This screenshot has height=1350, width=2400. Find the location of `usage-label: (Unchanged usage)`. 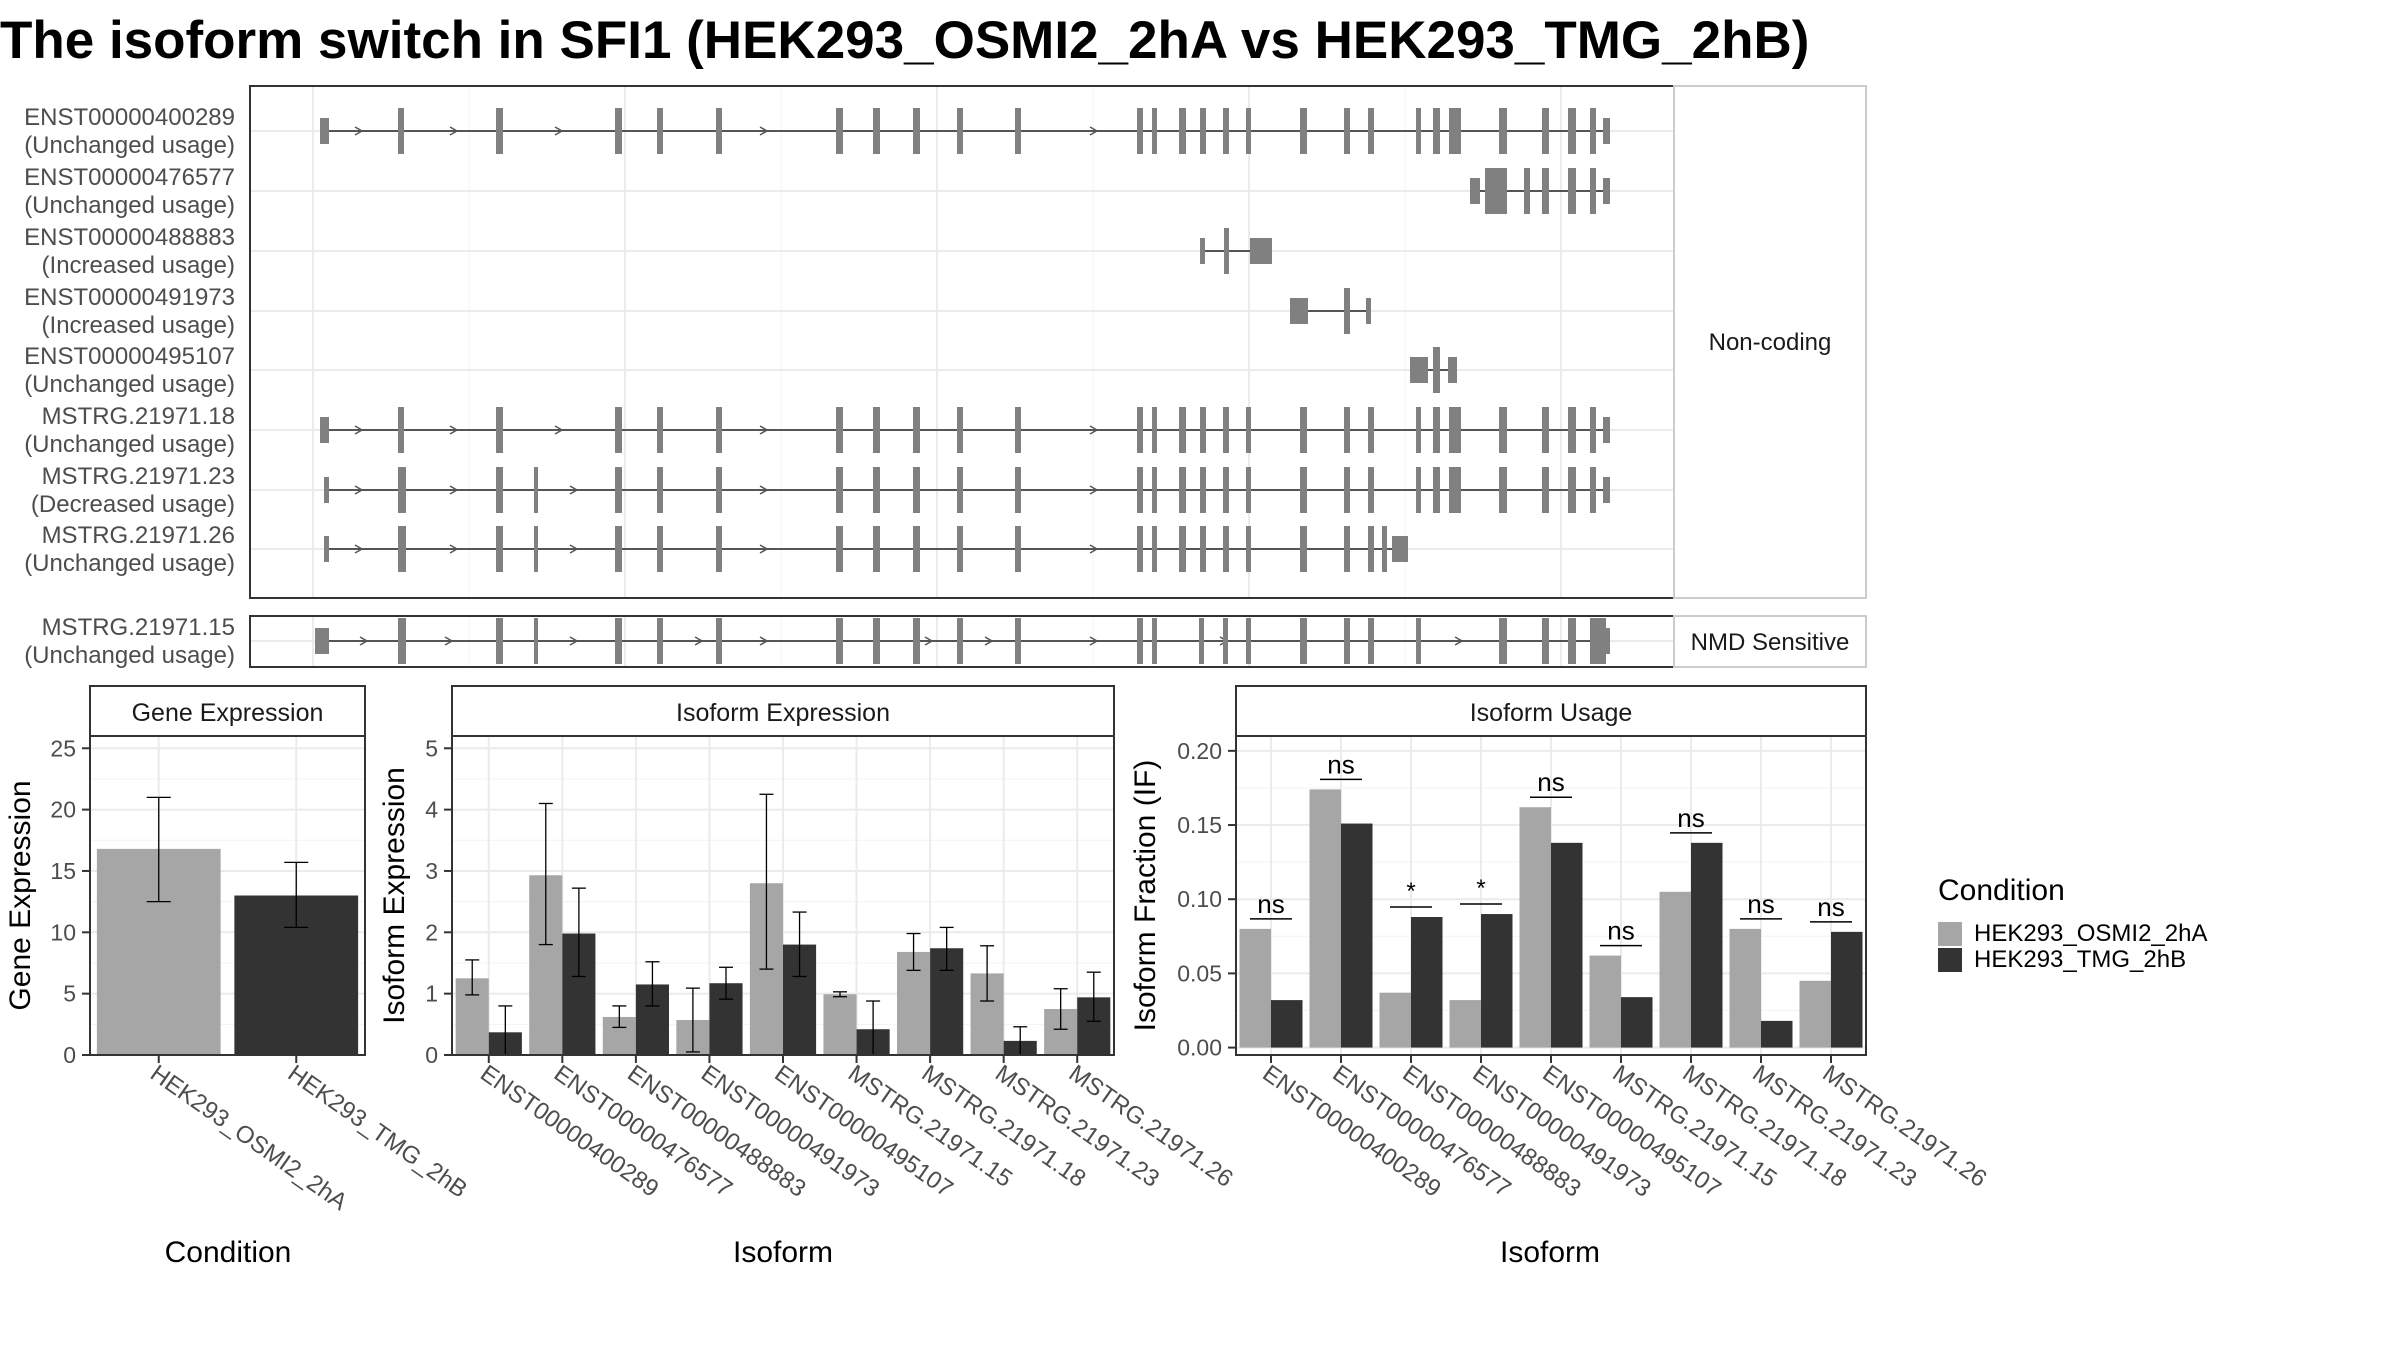

usage-label: (Unchanged usage) is located at coordinates (129, 563).